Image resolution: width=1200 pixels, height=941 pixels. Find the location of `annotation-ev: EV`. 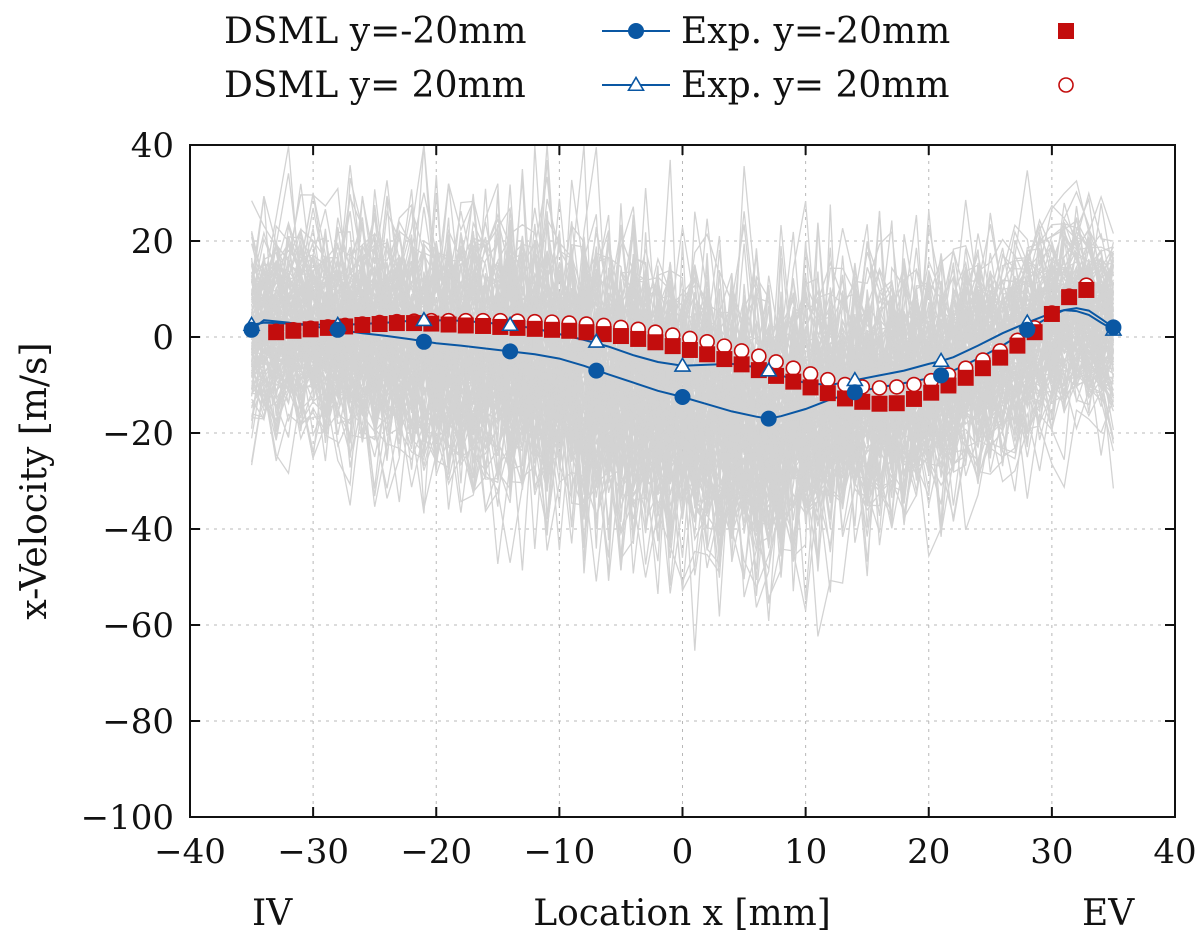

annotation-ev: EV is located at coordinates (1108, 913).